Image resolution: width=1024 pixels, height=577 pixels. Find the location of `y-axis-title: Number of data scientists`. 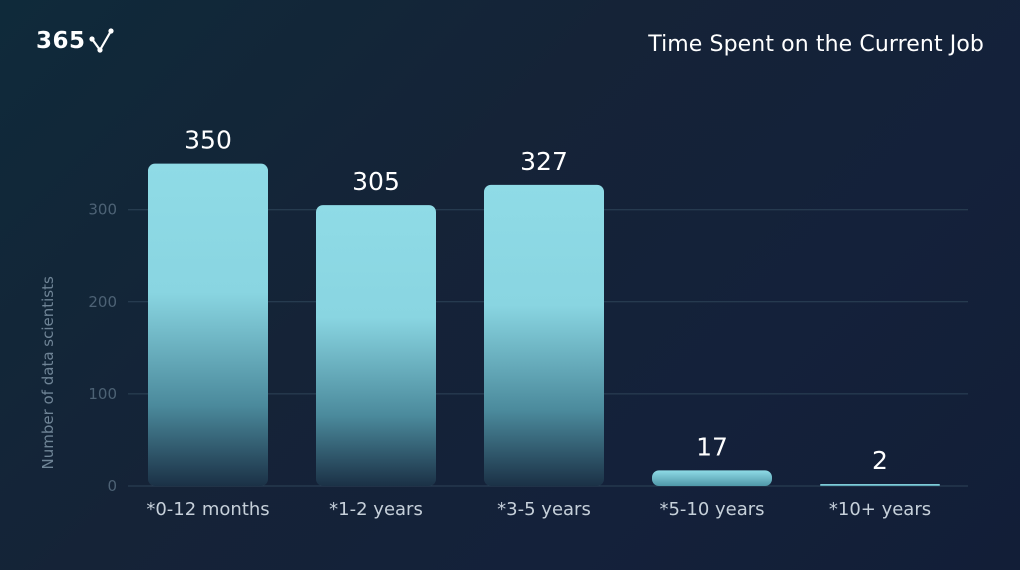

y-axis-title: Number of data scientists is located at coordinates (48, 373).